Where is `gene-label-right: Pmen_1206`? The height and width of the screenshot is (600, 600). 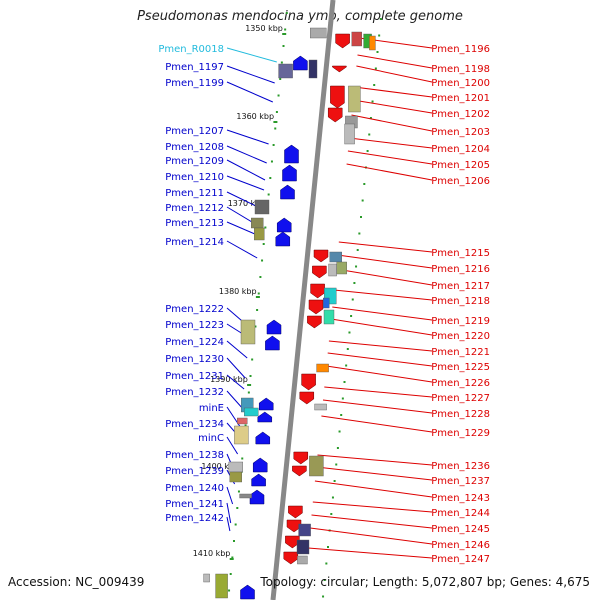 gene-label-right: Pmen_1206 is located at coordinates (460, 181).